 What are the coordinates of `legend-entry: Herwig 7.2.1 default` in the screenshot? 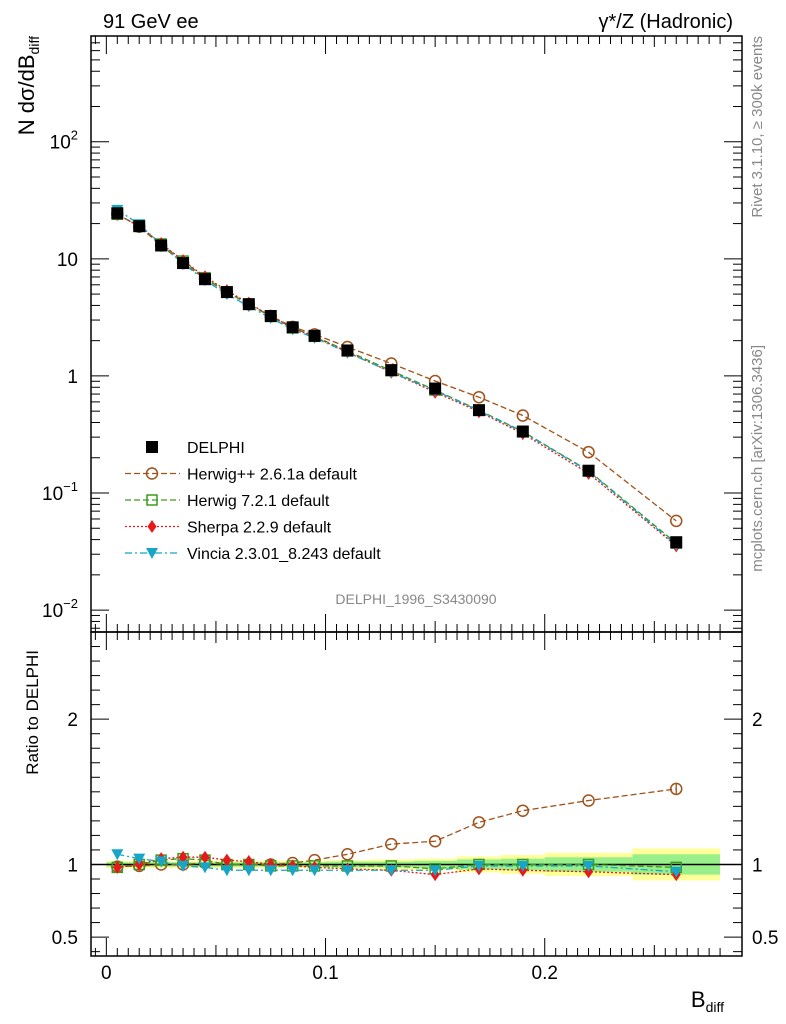 It's located at (227, 501).